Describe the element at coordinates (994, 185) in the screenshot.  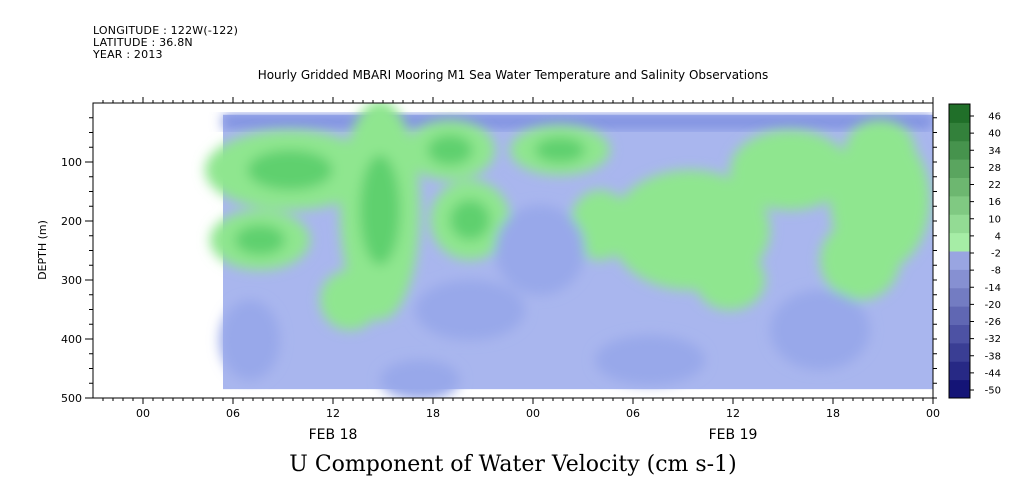
I see `colorbar-label: 22` at that location.